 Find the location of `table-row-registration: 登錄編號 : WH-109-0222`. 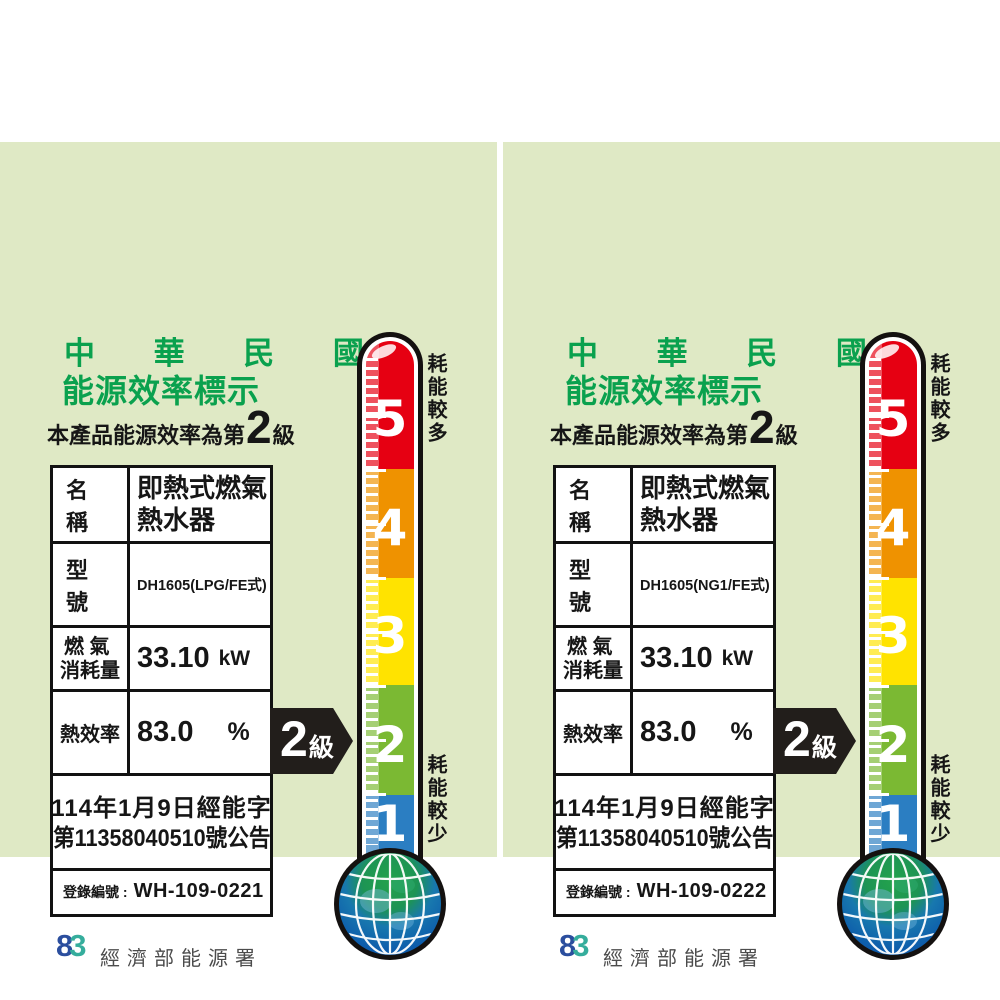

table-row-registration: 登錄編號 : WH-109-0222 is located at coordinates (664, 892).